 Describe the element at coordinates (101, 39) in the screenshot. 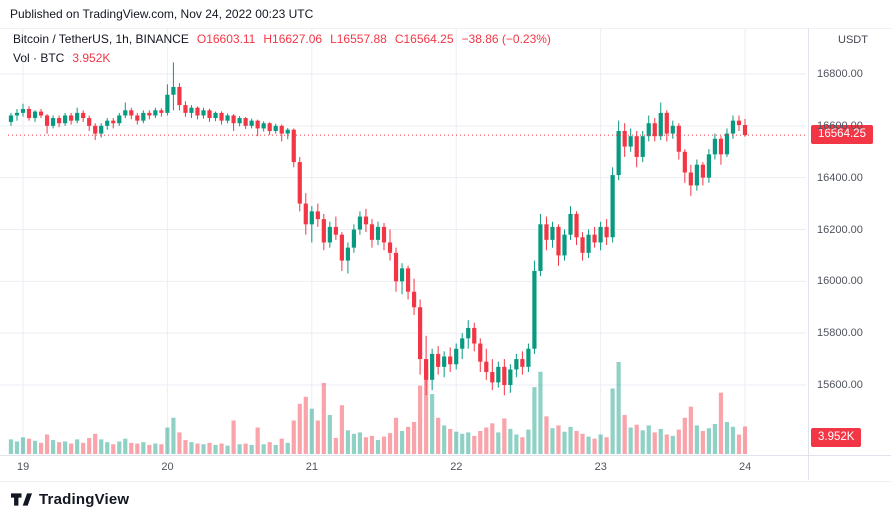

I see `symbol-title: Bitcoin / TetherUS, 1h, BINANCE` at that location.